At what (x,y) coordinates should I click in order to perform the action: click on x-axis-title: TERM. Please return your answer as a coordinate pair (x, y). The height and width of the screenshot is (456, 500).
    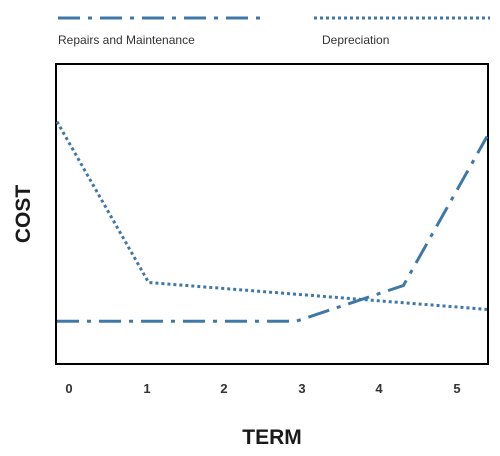
    Looking at the image, I should click on (272, 437).